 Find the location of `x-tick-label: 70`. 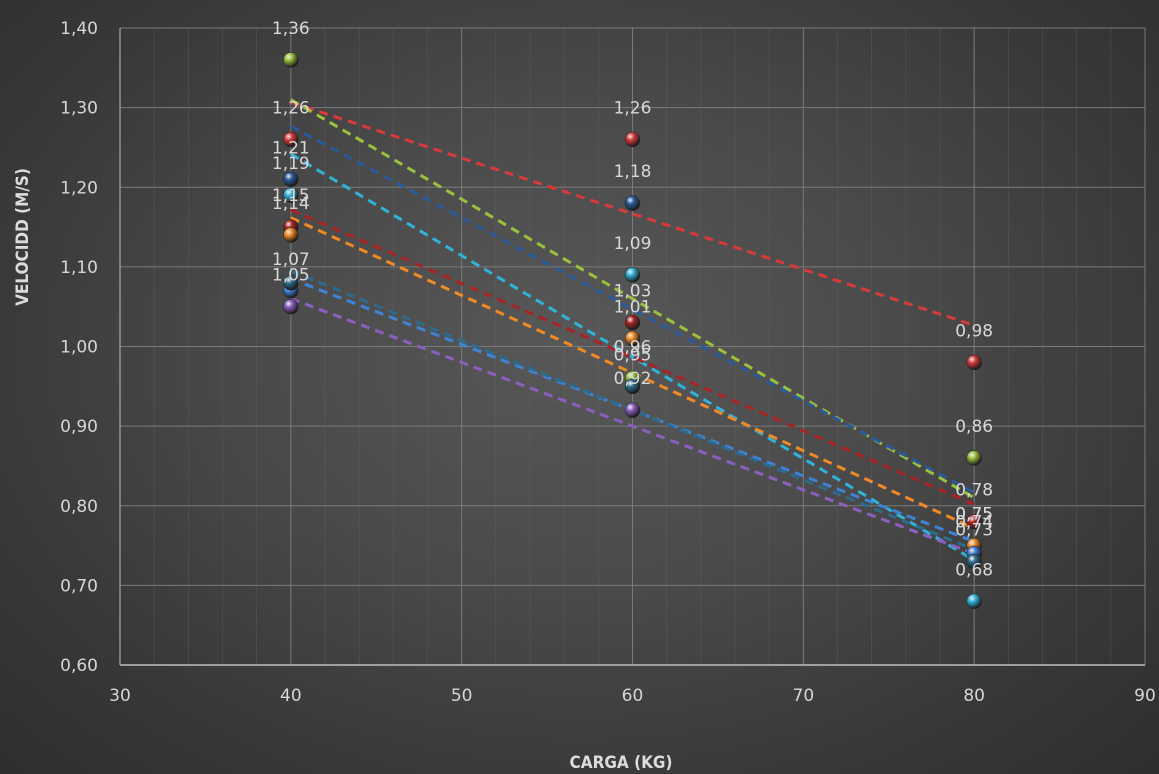

x-tick-label: 70 is located at coordinates (804, 696).